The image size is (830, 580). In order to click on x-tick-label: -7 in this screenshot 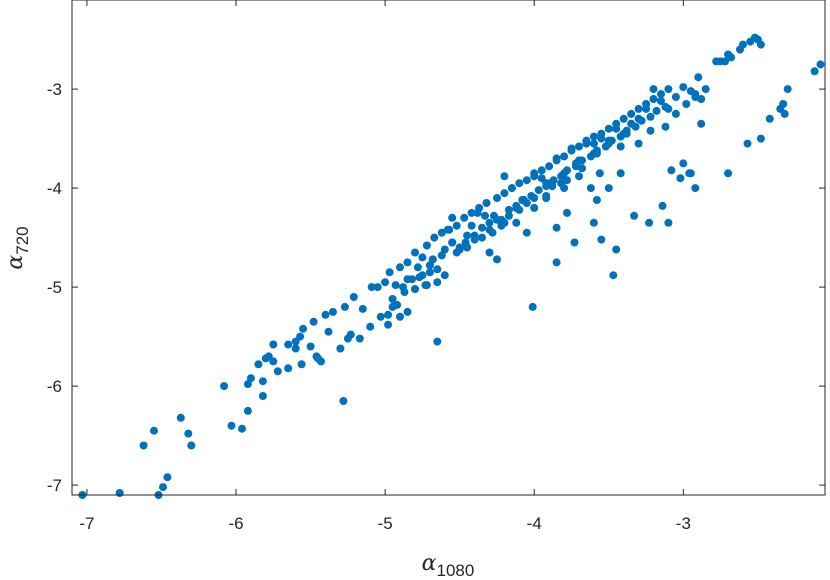, I will do `click(86, 523)`.